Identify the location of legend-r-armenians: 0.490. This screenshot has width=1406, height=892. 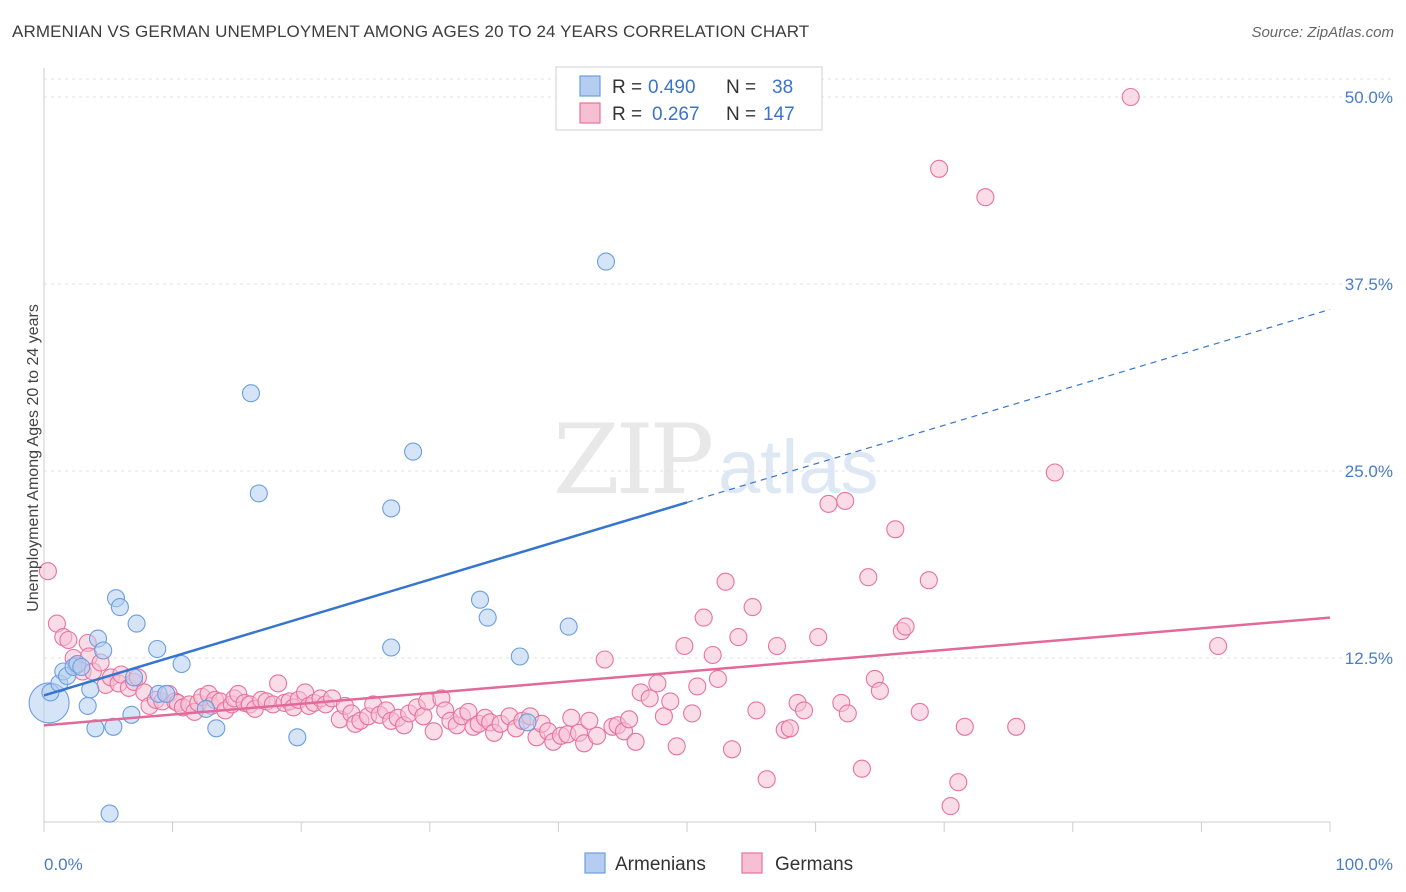
(672, 87).